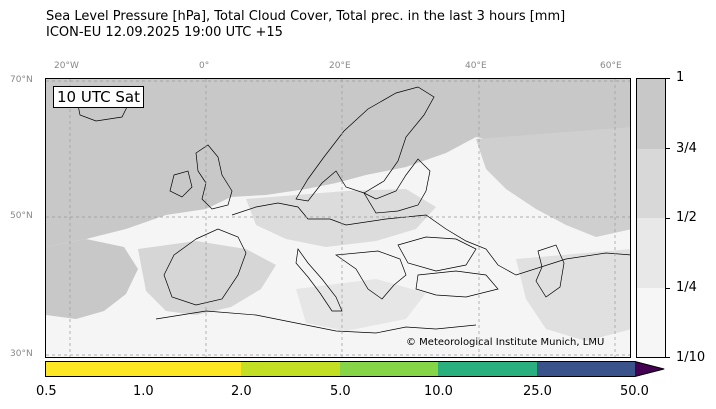 The height and width of the screenshot is (409, 716). I want to click on coast-iberia, so click(205, 267).